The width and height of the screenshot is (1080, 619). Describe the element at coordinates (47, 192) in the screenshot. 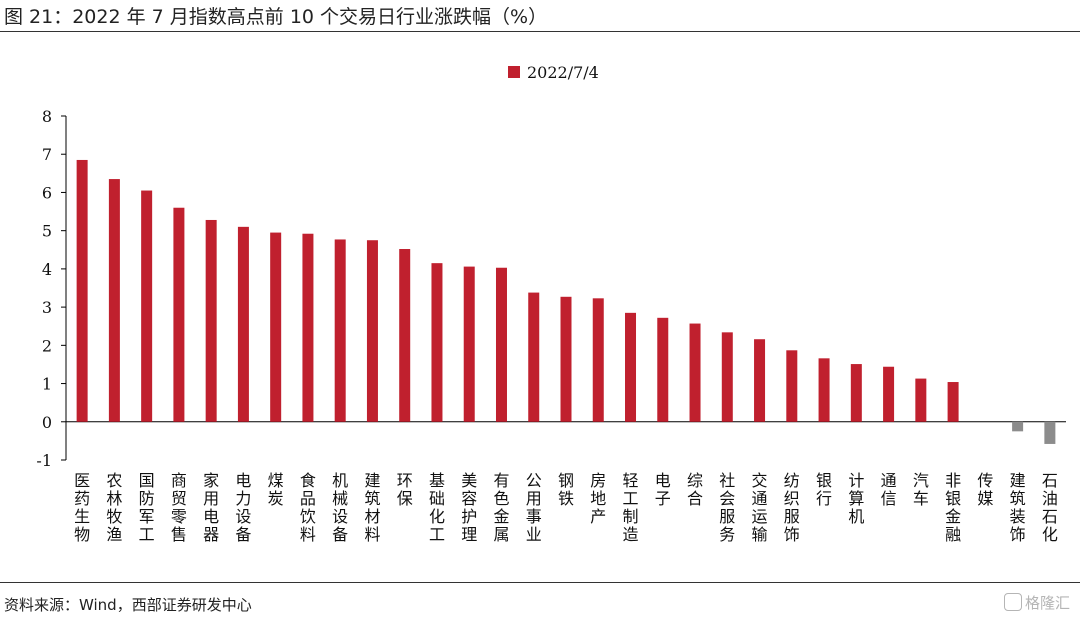

I see `y-tick-label: 6` at that location.